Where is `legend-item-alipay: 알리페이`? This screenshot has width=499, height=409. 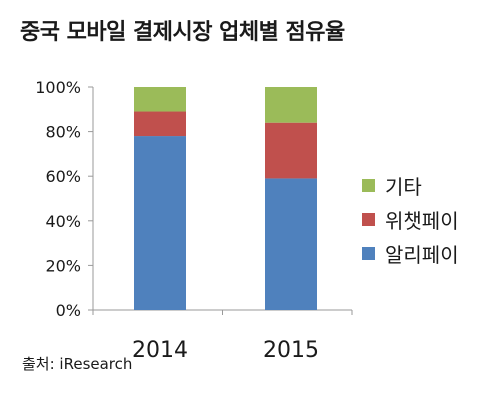 legend-item-alipay: 알리페이 is located at coordinates (410, 253).